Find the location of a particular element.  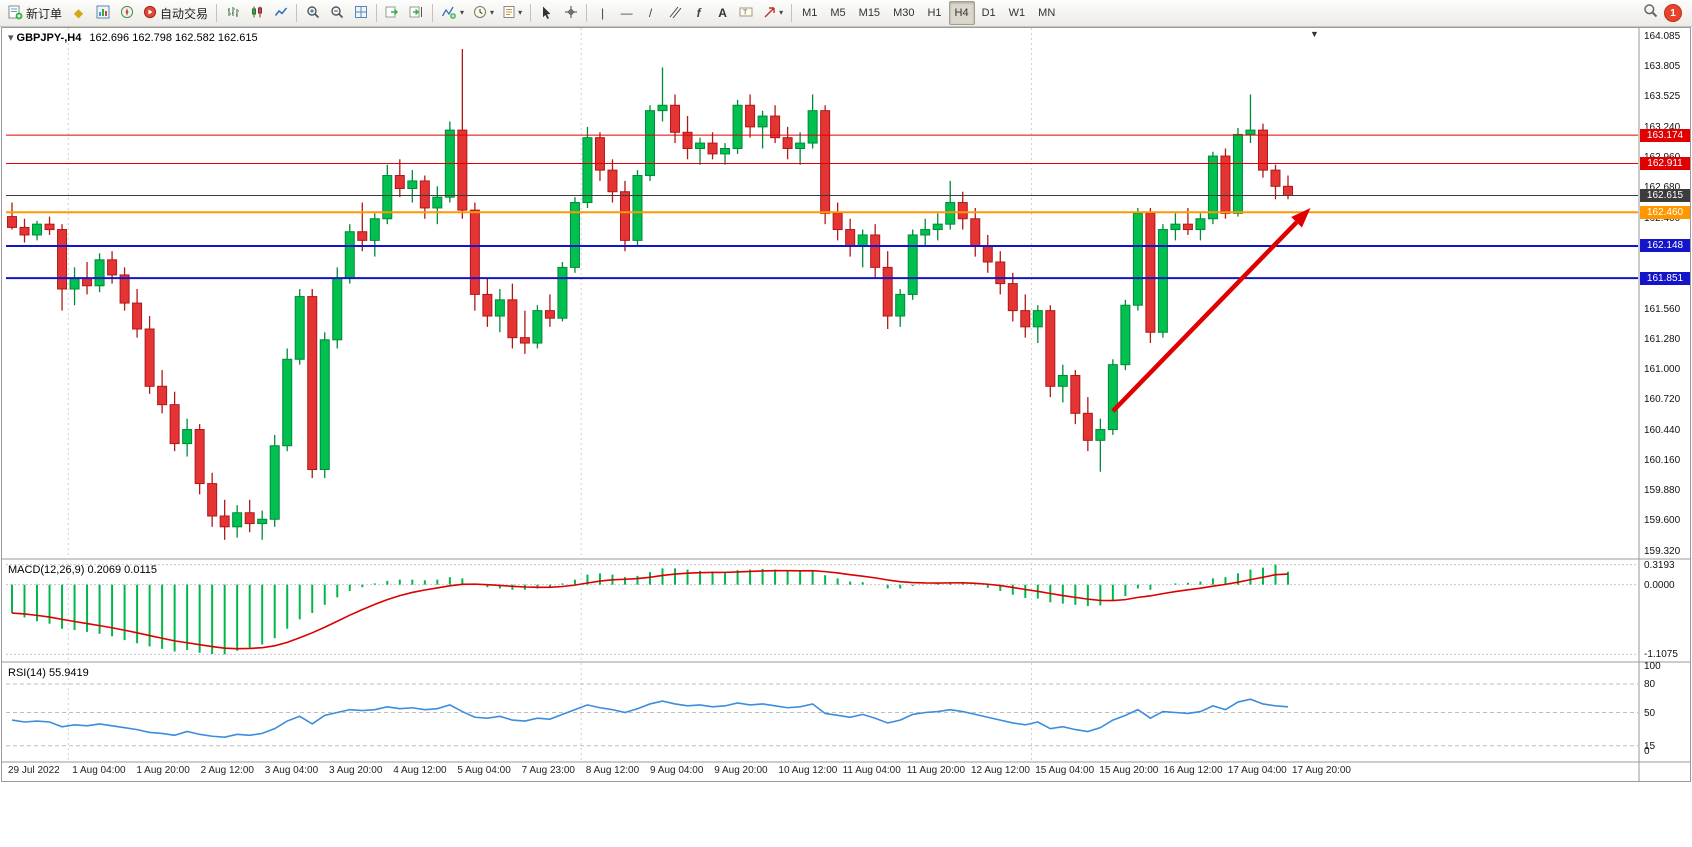

channel-tool-button is located at coordinates (674, 13).